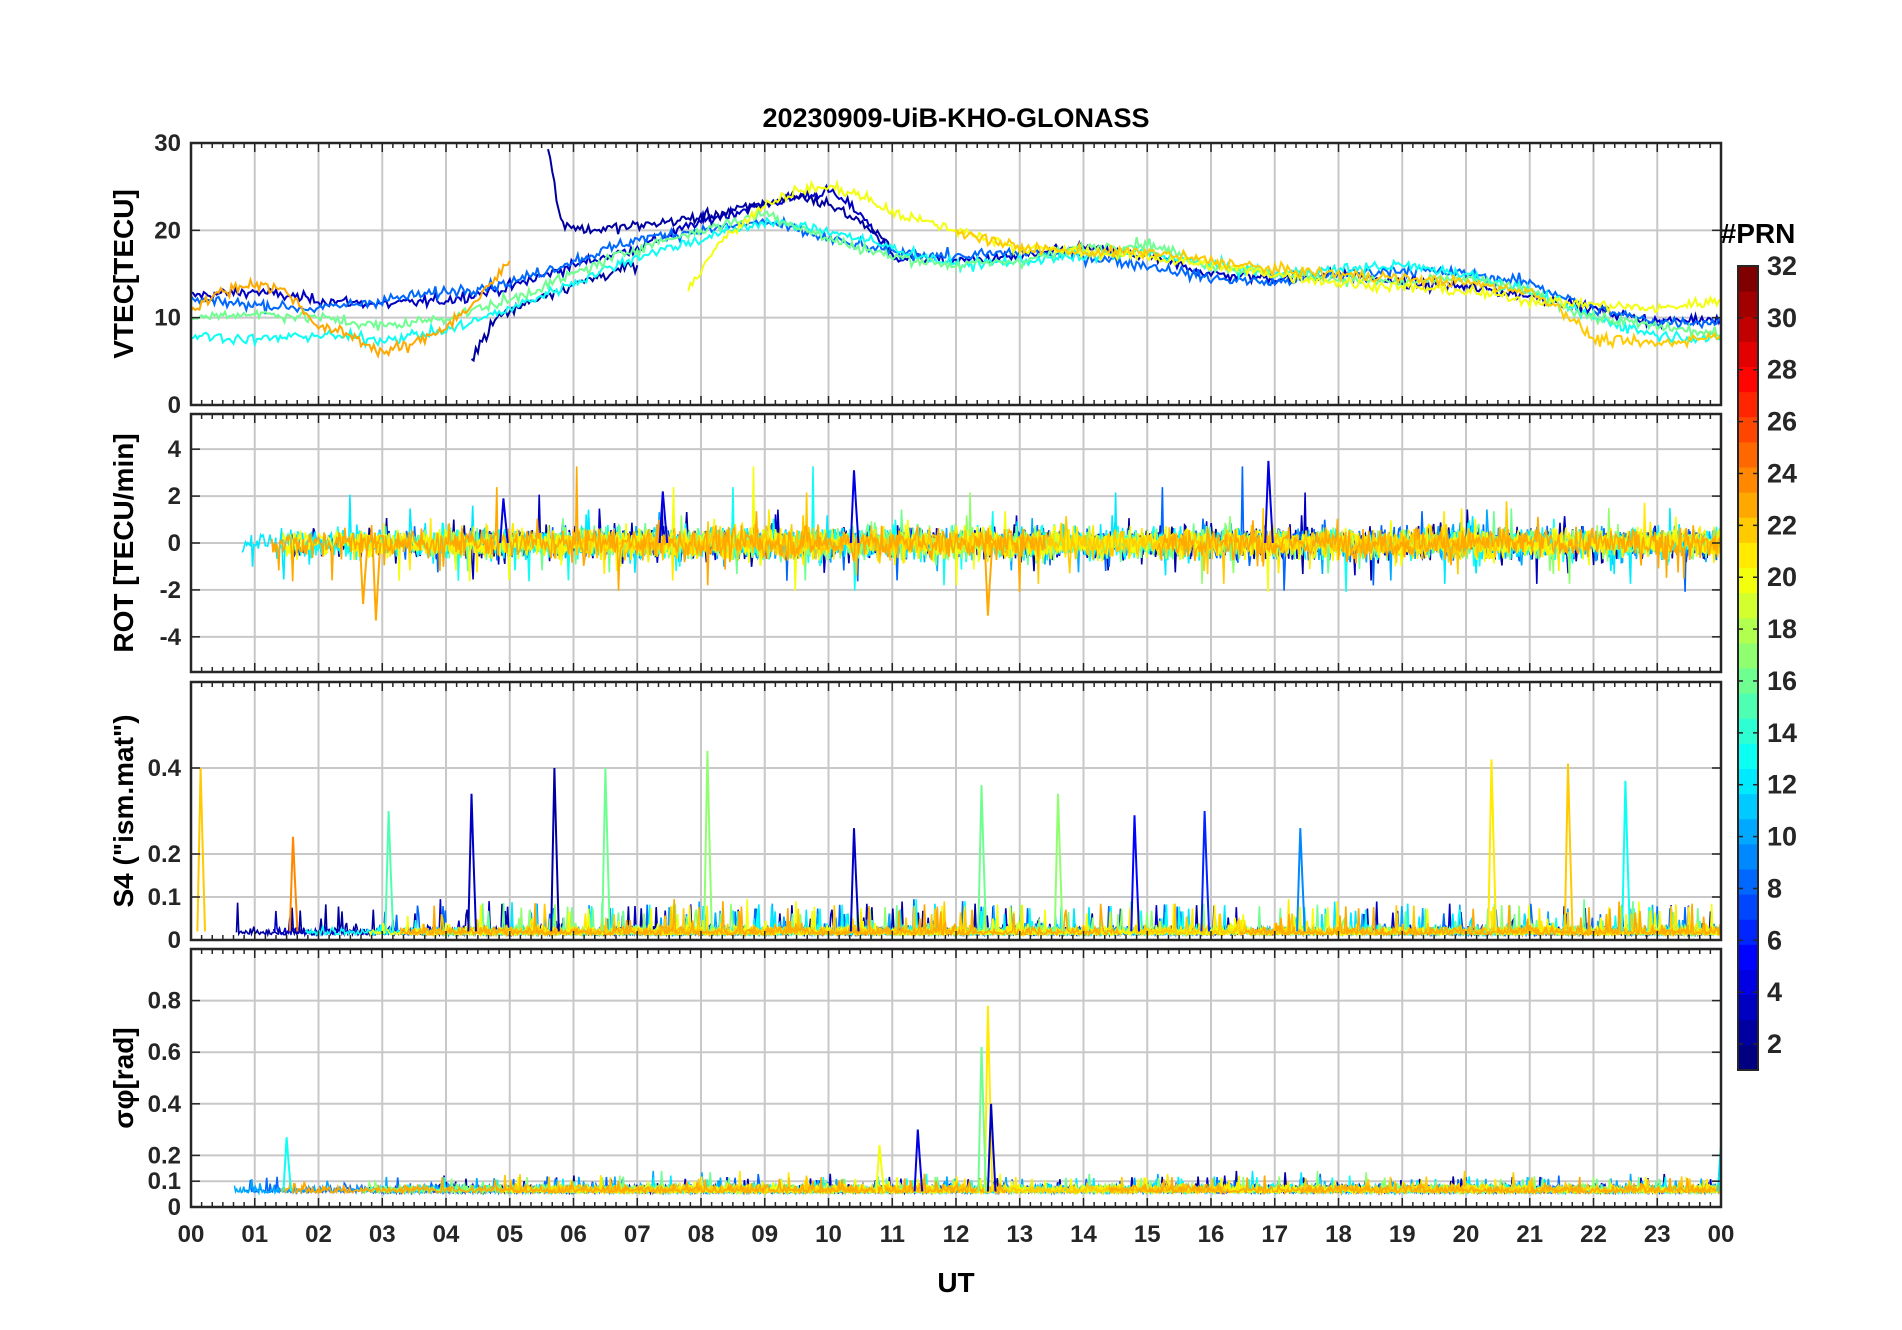 The width and height of the screenshot is (1902, 1330). Describe the element at coordinates (1211, 1234) in the screenshot. I see `x-tick-label: 16` at that location.